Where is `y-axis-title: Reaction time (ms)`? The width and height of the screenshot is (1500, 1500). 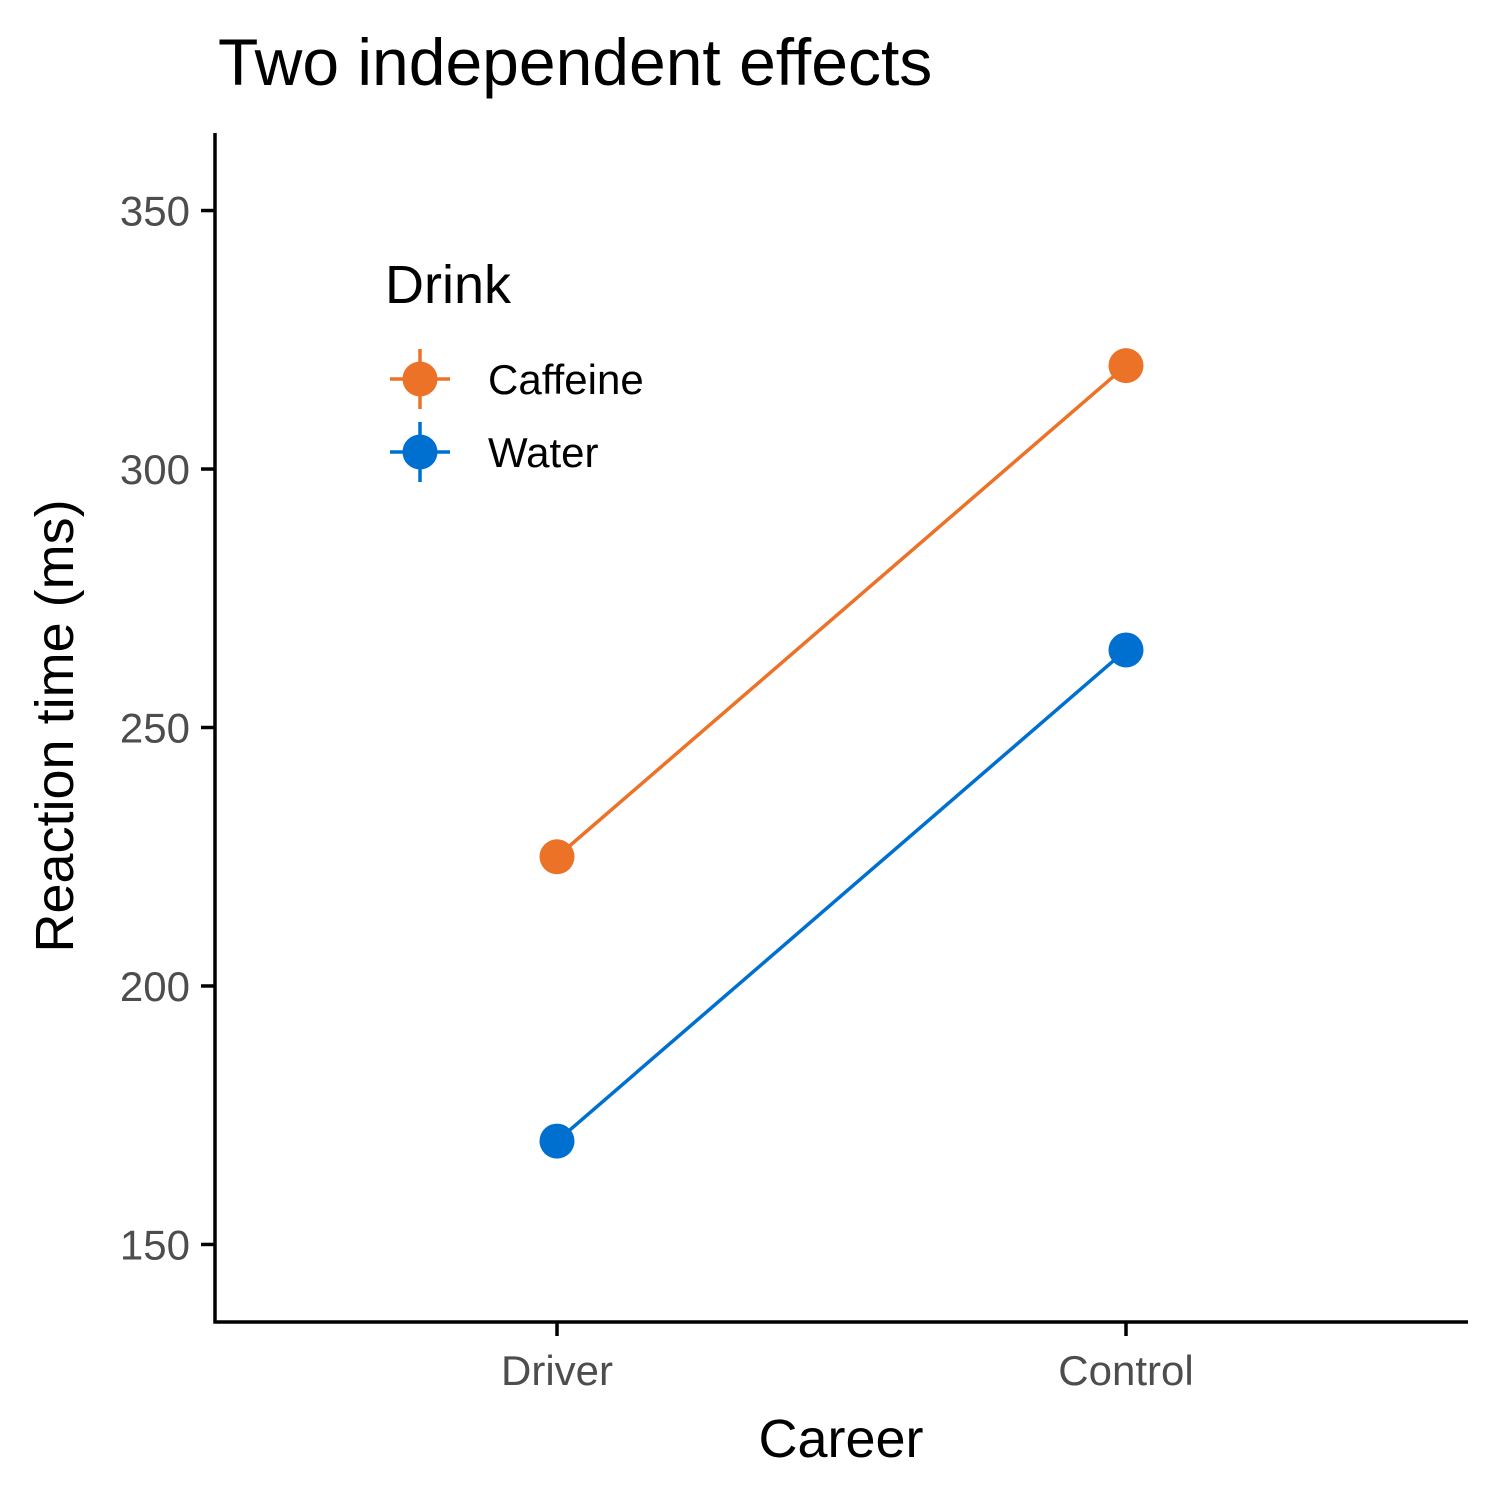
y-axis-title: Reaction time (ms) is located at coordinates (55, 725).